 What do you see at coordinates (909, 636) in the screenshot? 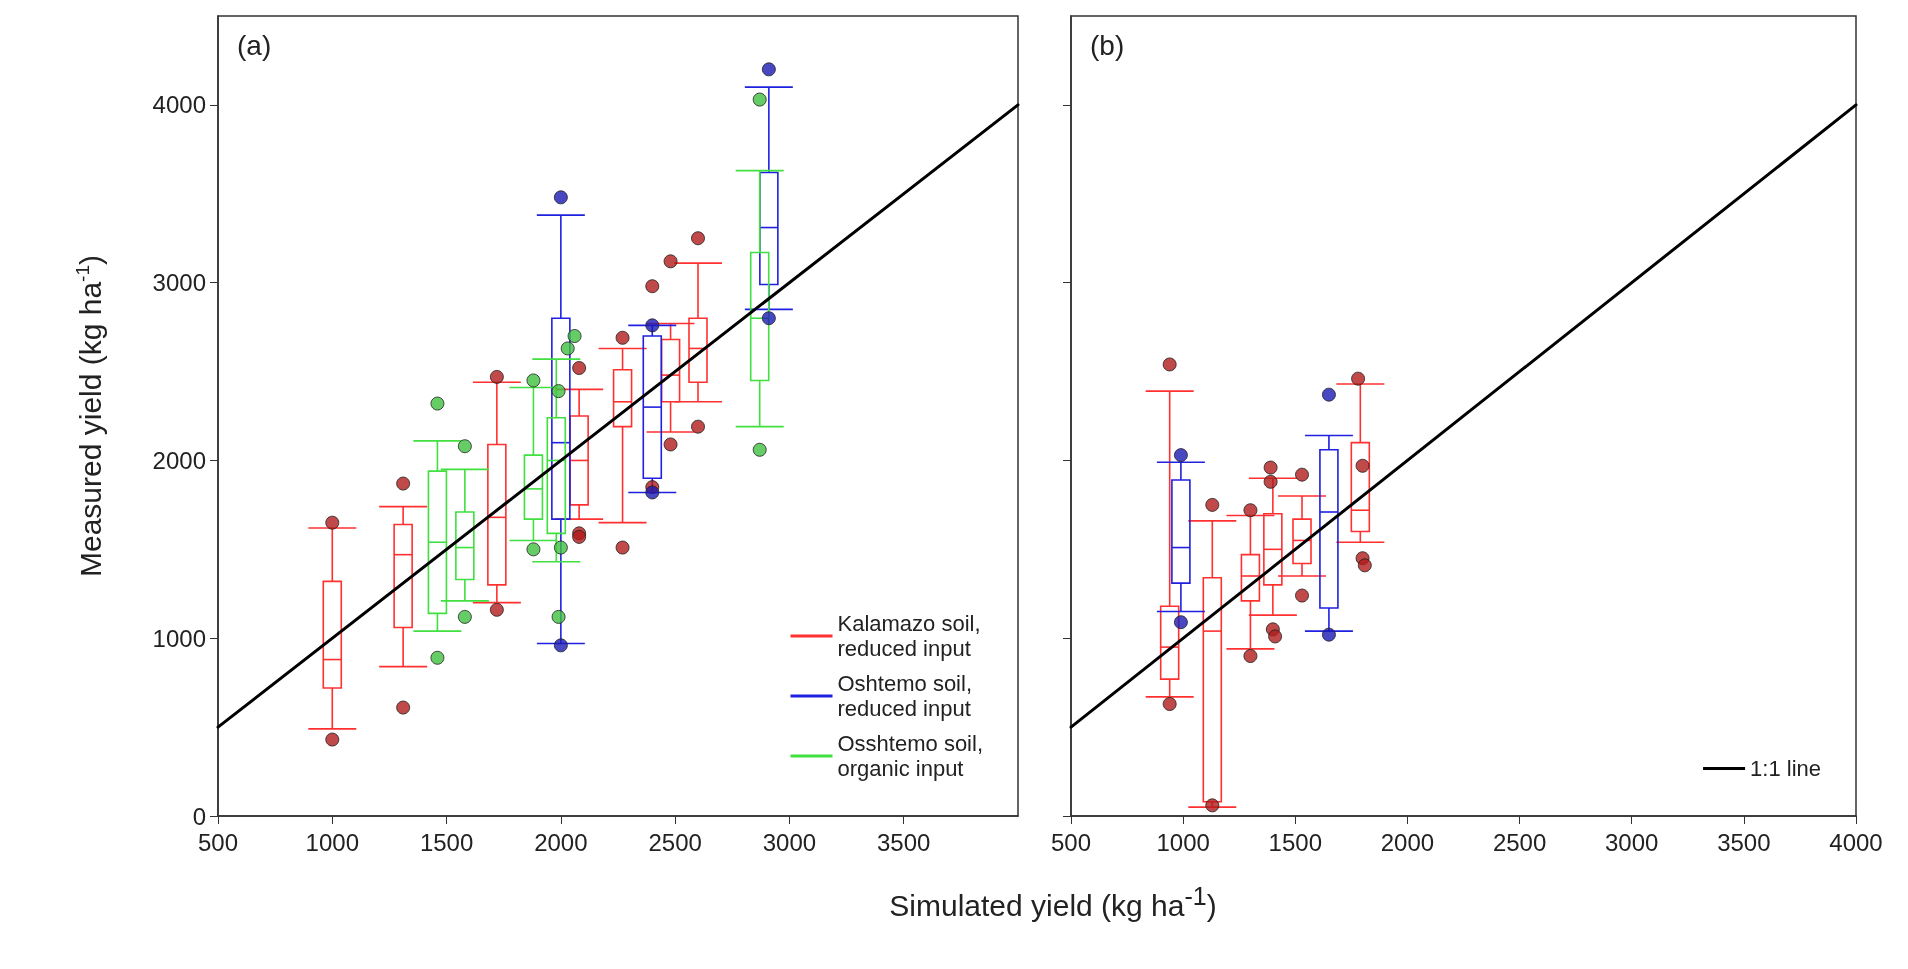
I see `legend-label: Kalamazo soil, reduced input` at bounding box center [909, 636].